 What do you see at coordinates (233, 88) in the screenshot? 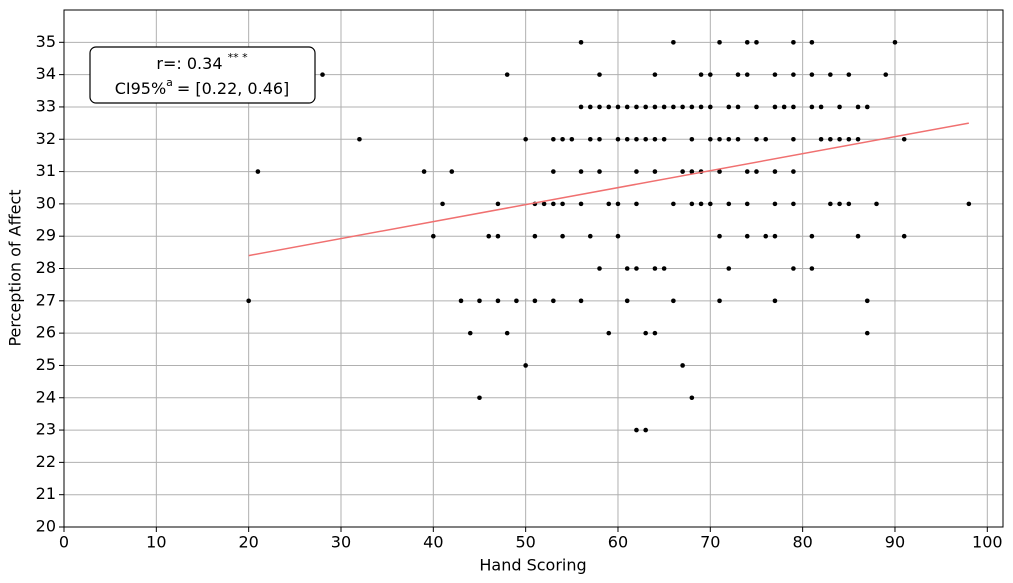
I see `ci-rest: = [0.22, 0.46]` at bounding box center [233, 88].